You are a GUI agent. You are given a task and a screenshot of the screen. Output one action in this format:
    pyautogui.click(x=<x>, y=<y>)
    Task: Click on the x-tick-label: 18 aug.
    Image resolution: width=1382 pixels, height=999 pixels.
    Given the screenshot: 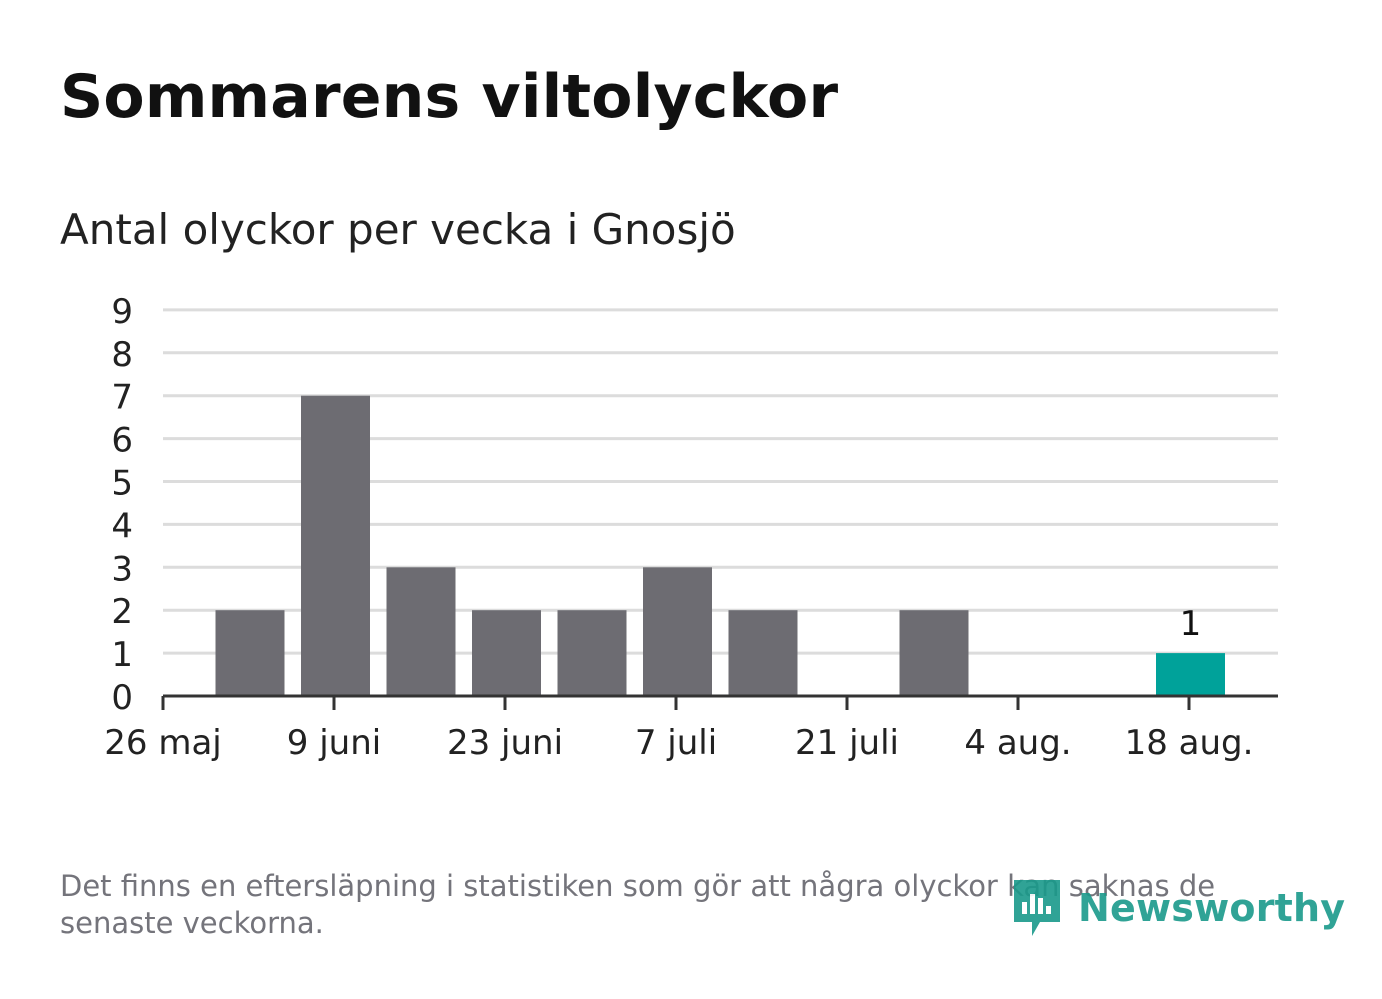 What is the action you would take?
    pyautogui.click(x=1189, y=743)
    